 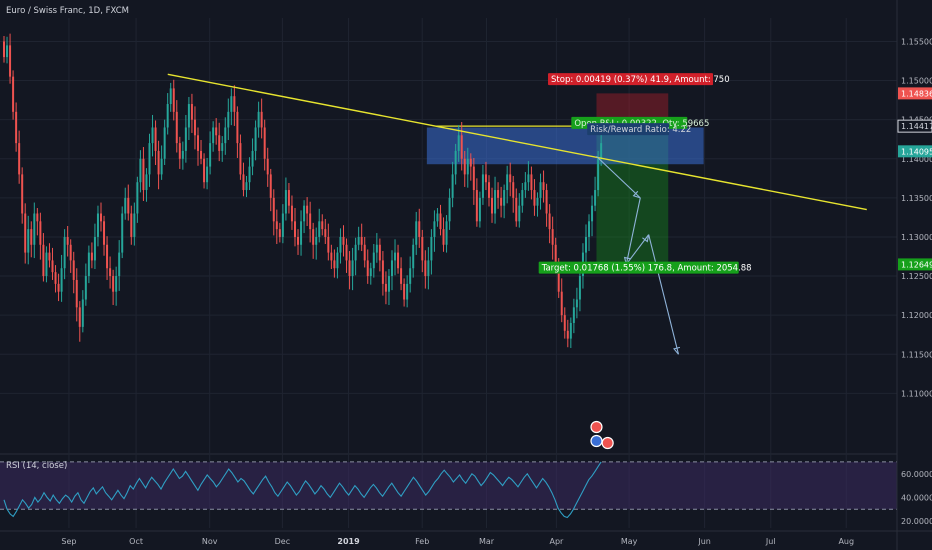 I want to click on price-label-text: 1.14095, so click(x=916, y=151).